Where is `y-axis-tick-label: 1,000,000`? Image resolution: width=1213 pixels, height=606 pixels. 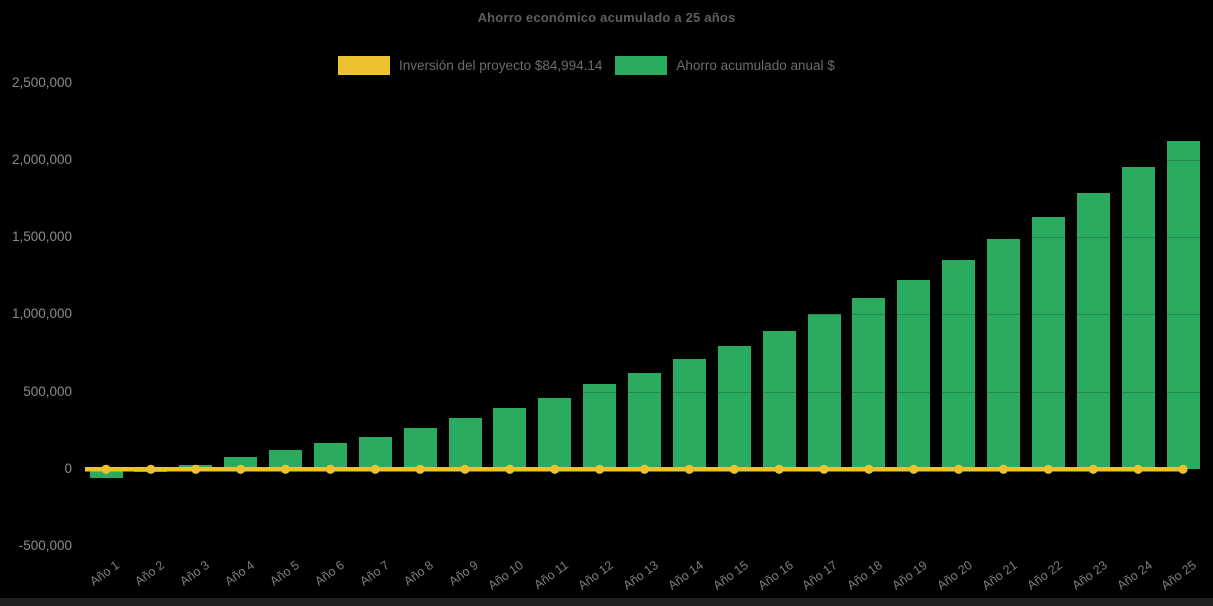
y-axis-tick-label: 1,000,000 is located at coordinates (41, 314).